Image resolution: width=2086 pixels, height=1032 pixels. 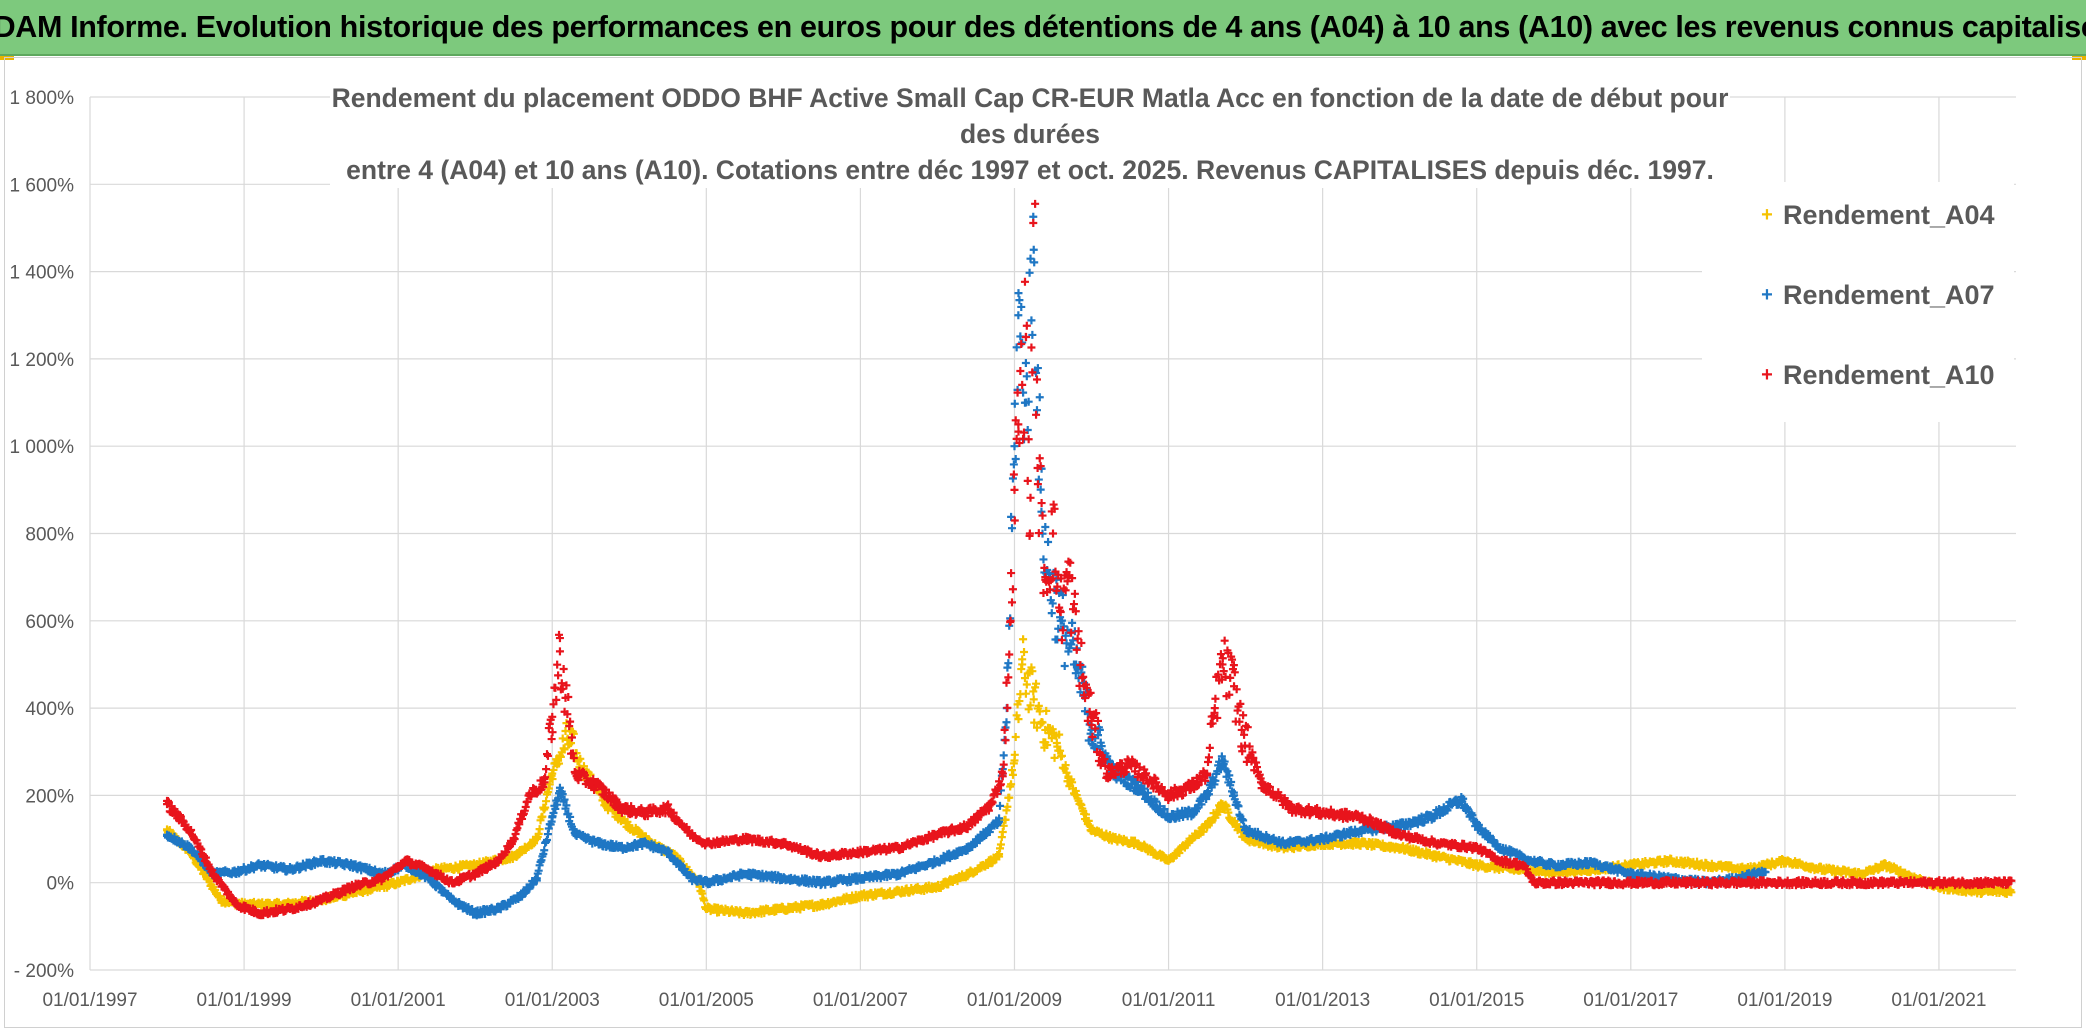 What do you see at coordinates (42, 273) in the screenshot?
I see `y-tick-label: 1 400%` at bounding box center [42, 273].